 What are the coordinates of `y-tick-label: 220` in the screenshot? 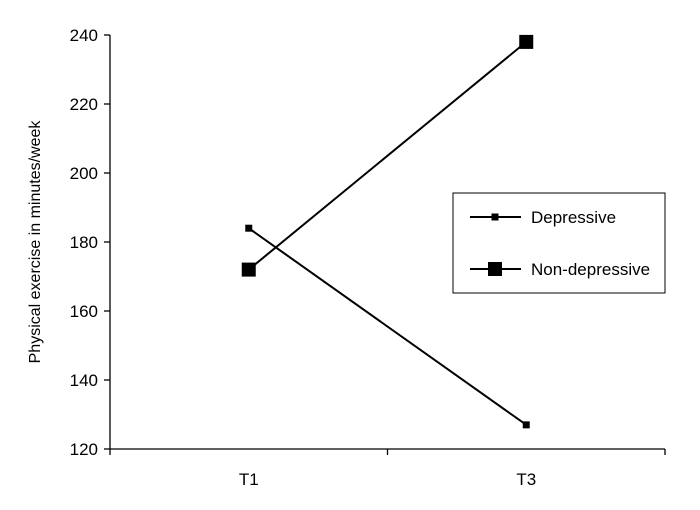 It's located at (84, 104).